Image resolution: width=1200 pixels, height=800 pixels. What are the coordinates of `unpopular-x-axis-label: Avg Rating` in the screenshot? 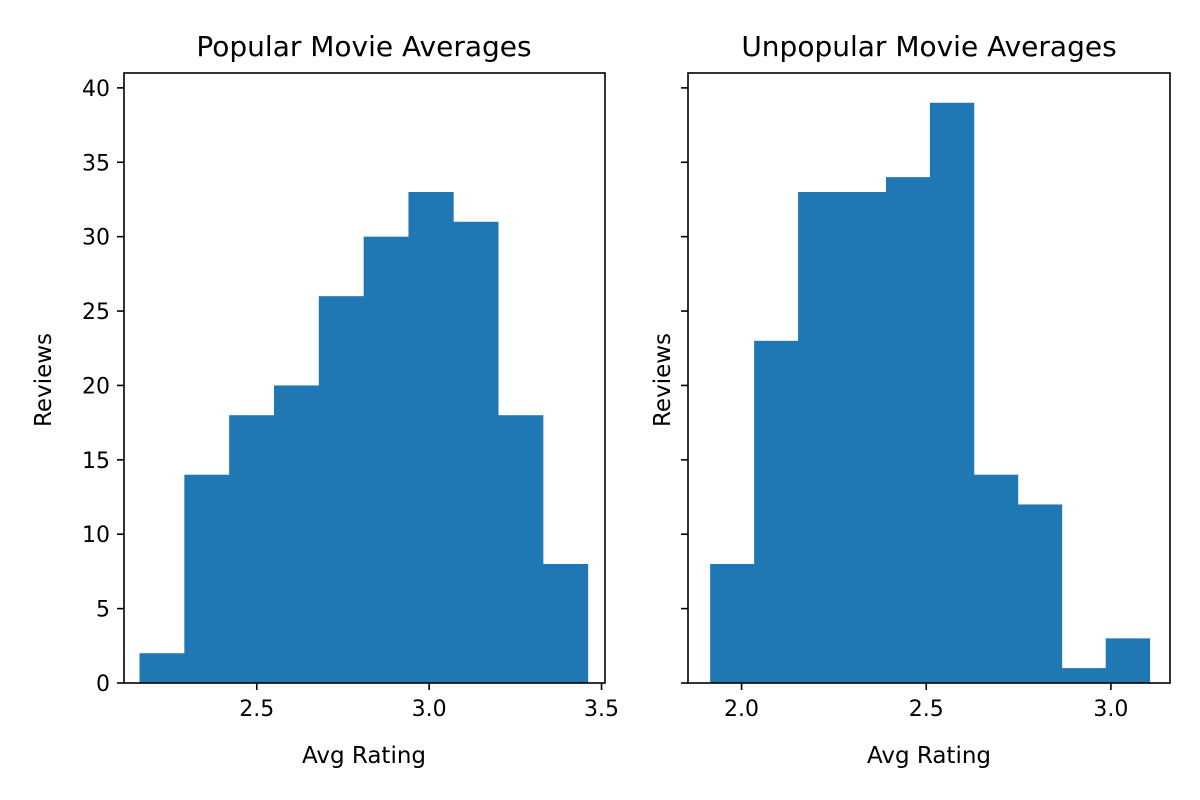 It's located at (929, 756).